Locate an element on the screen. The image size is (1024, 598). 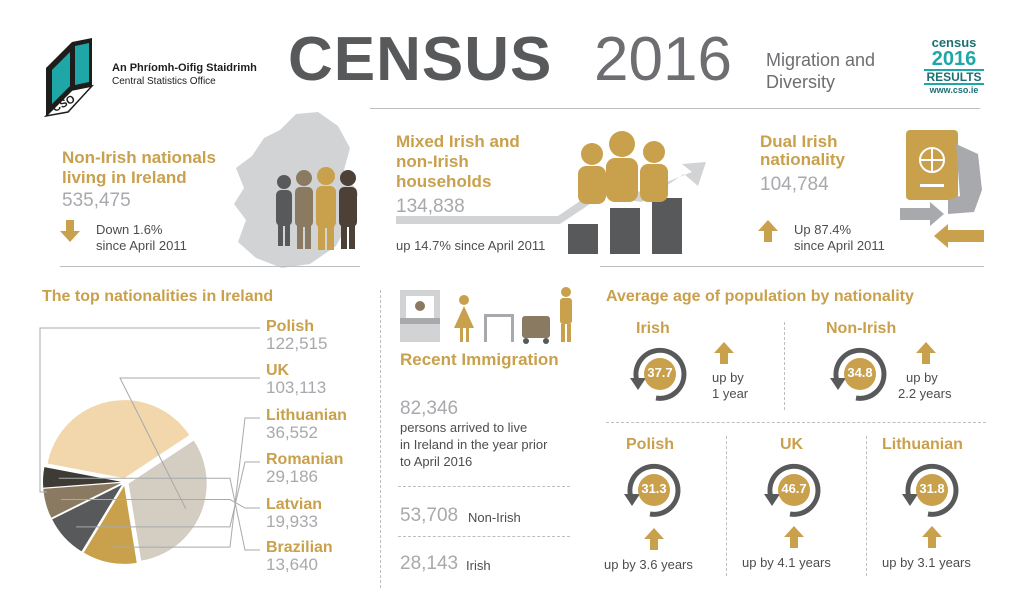
nationality-value: 29,186 is located at coordinates (292, 476).